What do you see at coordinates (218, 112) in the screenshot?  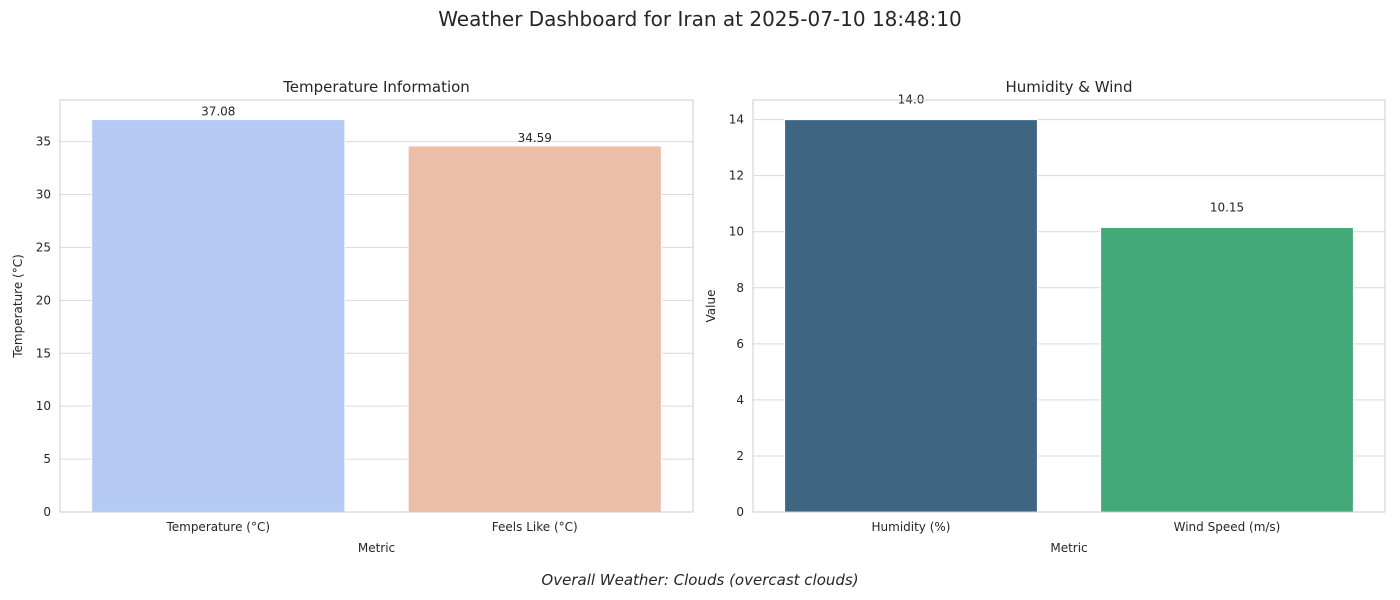 I see `bar-value-label: 37.08` at bounding box center [218, 112].